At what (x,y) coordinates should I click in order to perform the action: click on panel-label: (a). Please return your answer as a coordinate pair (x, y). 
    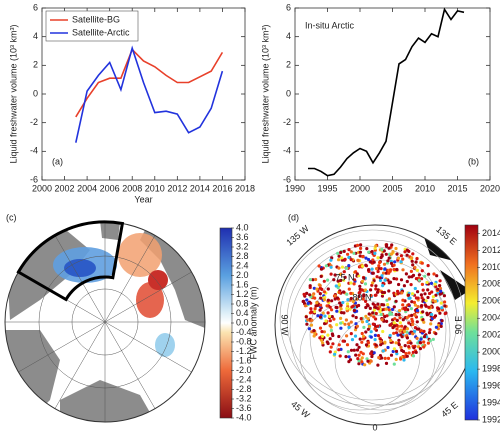
    Looking at the image, I should click on (57, 161).